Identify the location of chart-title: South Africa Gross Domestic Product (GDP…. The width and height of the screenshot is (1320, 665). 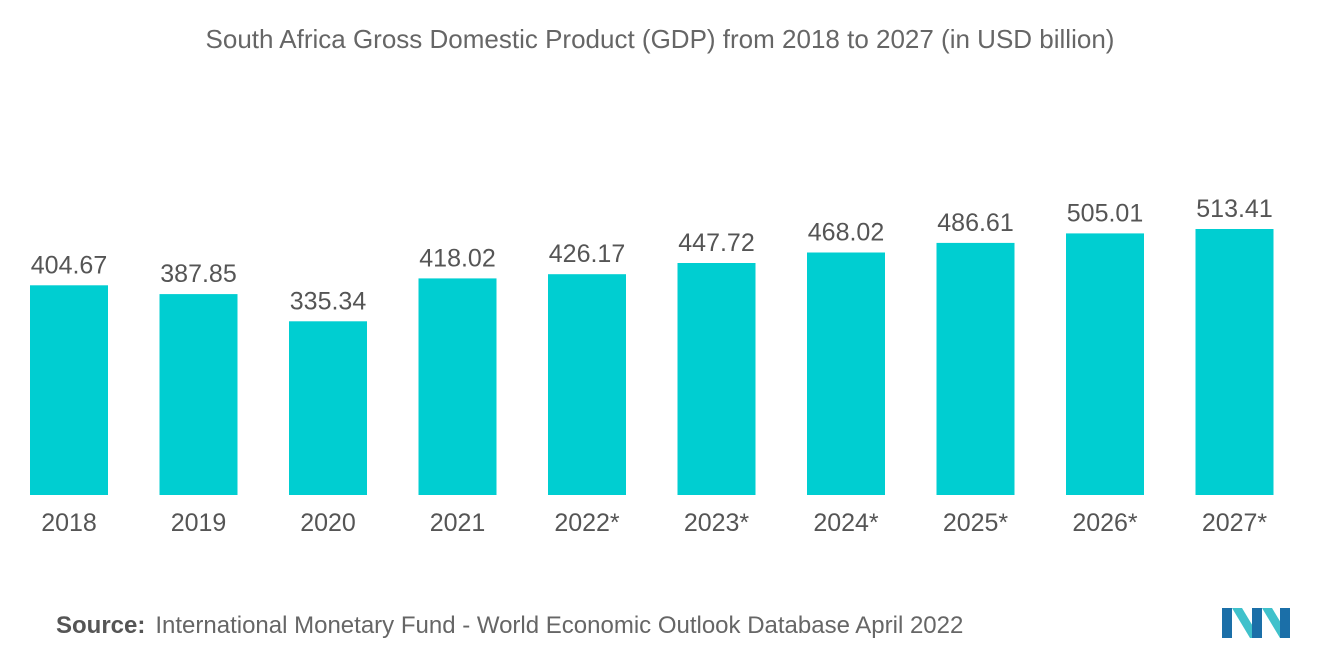
(660, 39).